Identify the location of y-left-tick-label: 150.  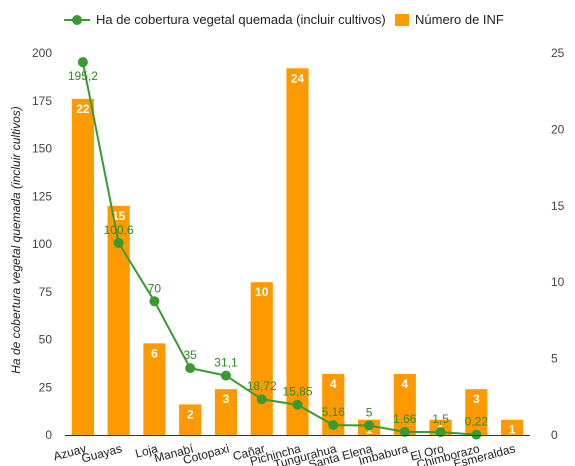
(42, 149).